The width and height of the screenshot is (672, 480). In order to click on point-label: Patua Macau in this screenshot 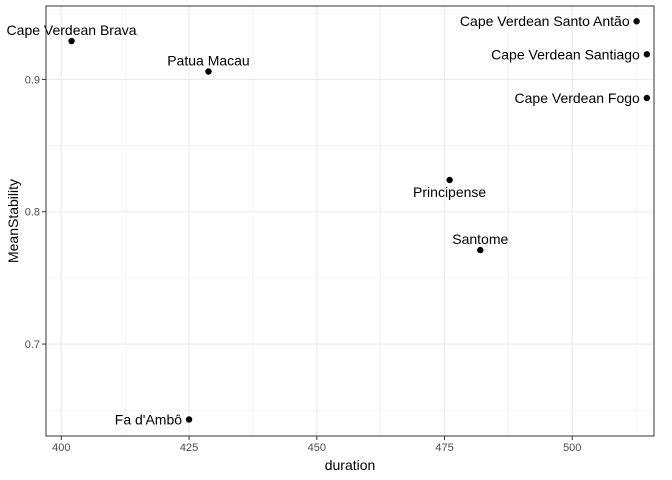, I will do `click(208, 60)`.